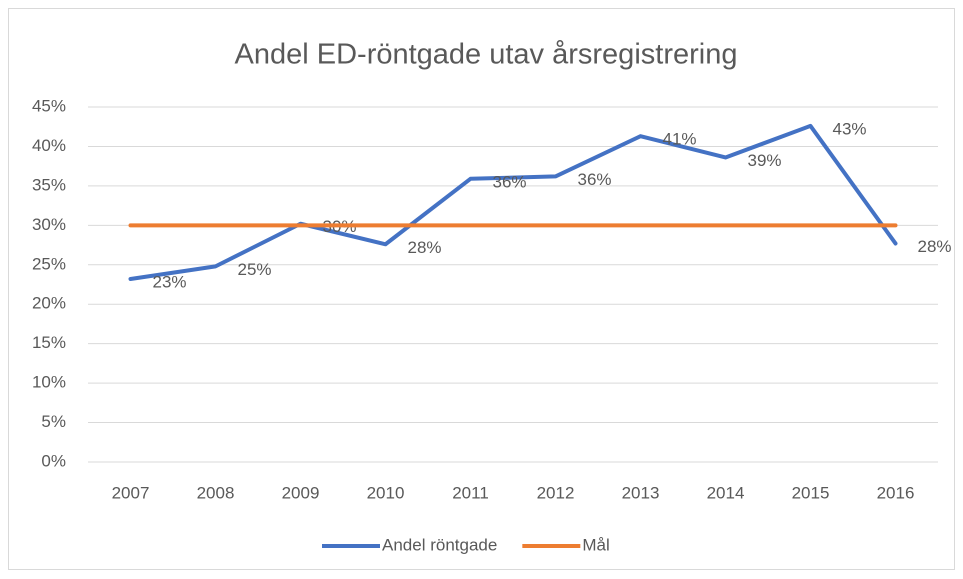 The image size is (963, 579). Describe the element at coordinates (386, 492) in the screenshot. I see `x-tick-label: 2010` at that location.